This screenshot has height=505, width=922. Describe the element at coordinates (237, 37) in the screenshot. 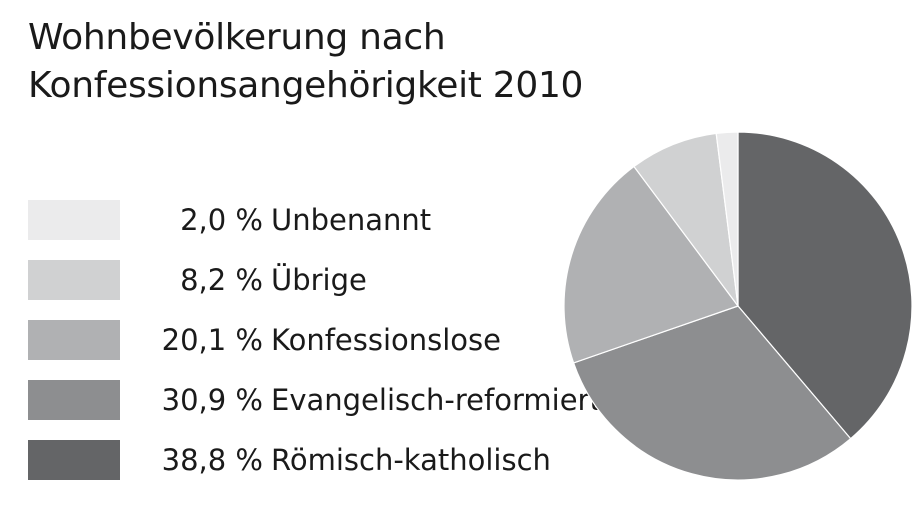

I see `chart-title-line-1: Wohnbevölkerung nach` at that location.